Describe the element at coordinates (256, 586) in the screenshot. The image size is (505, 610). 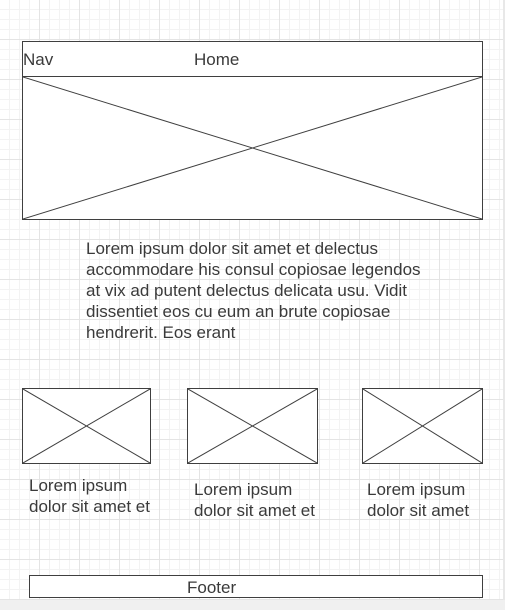
I see `footer-bar: Footer` at that location.